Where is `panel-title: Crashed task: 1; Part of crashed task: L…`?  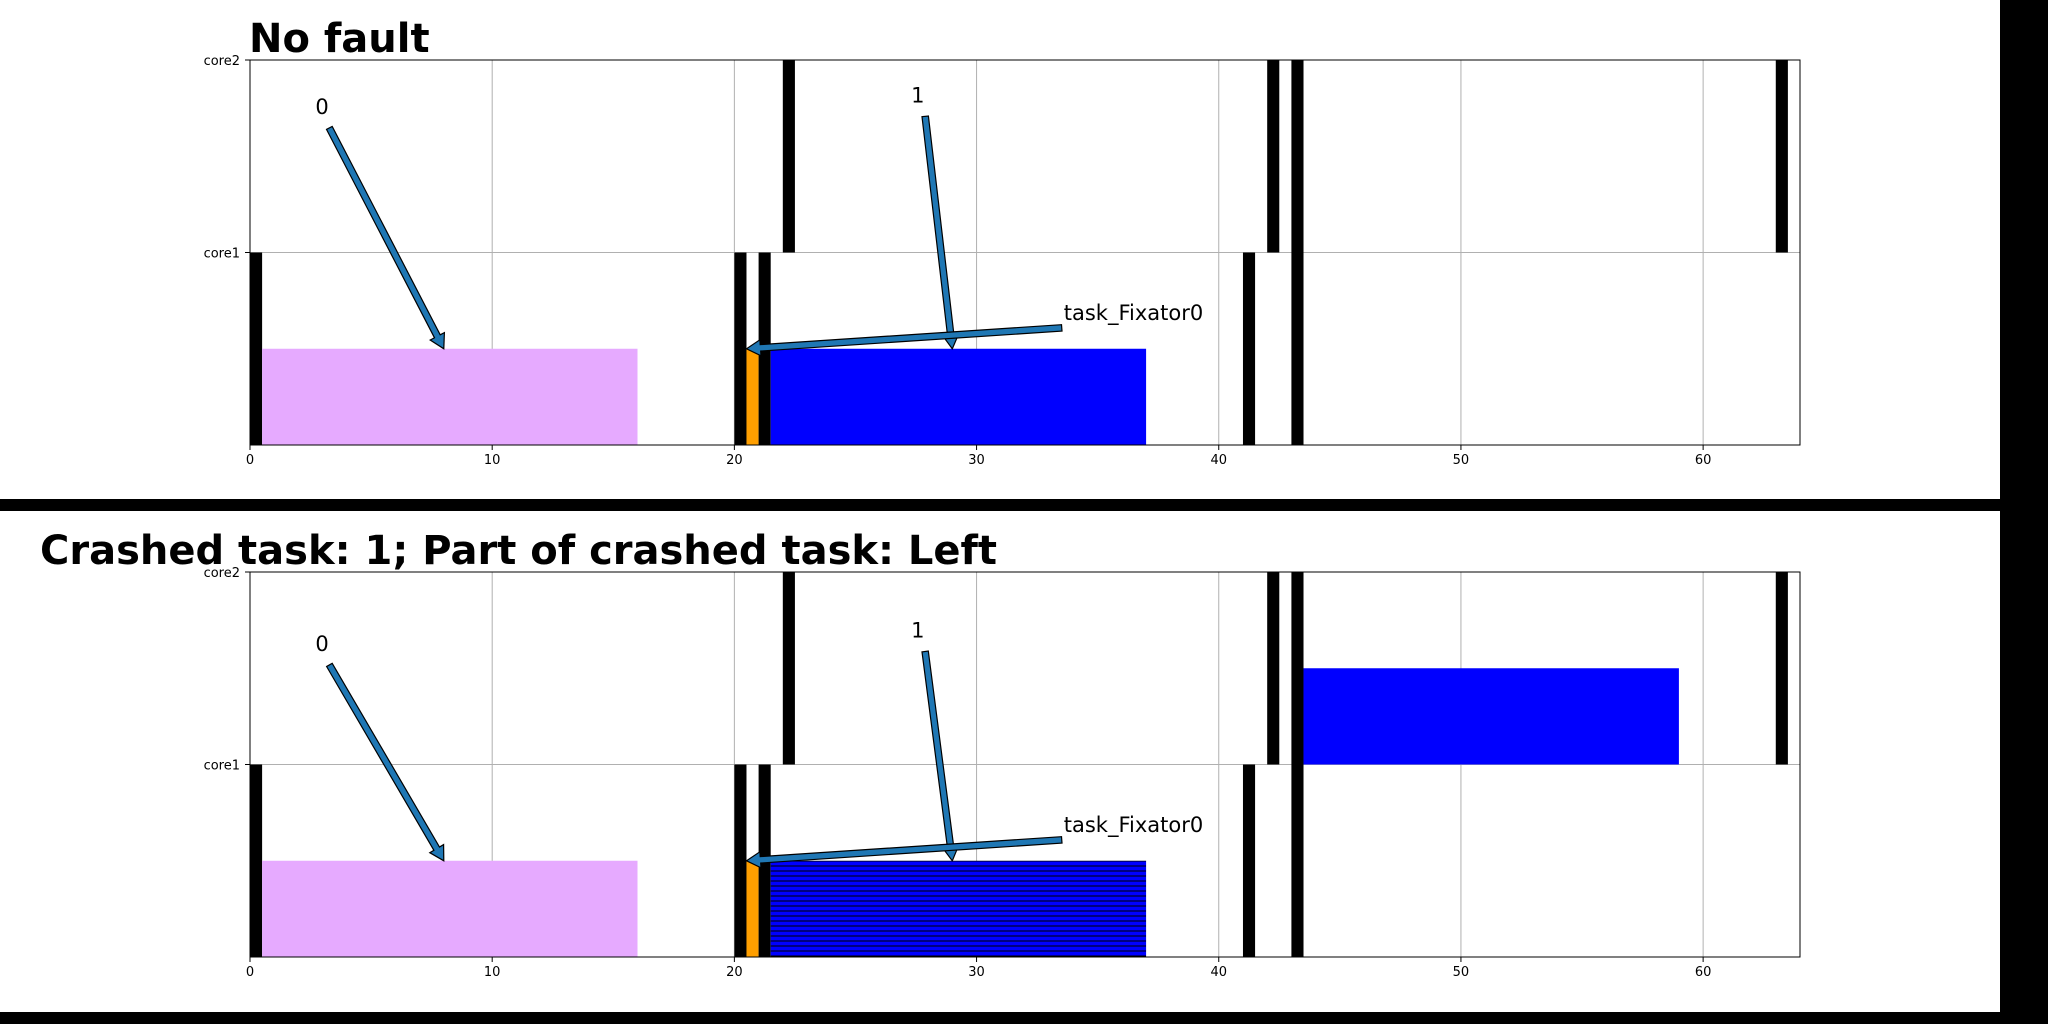 panel-title: Crashed task: 1; Part of crashed task: L… is located at coordinates (518, 551).